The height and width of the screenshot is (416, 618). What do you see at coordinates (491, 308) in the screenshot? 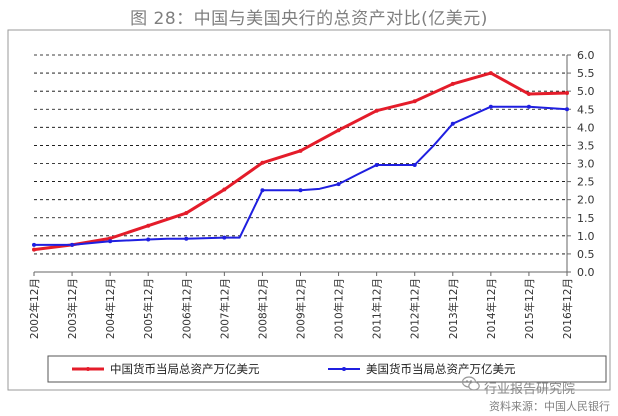
I see `x-tick-label: 2014年12月` at bounding box center [491, 308].